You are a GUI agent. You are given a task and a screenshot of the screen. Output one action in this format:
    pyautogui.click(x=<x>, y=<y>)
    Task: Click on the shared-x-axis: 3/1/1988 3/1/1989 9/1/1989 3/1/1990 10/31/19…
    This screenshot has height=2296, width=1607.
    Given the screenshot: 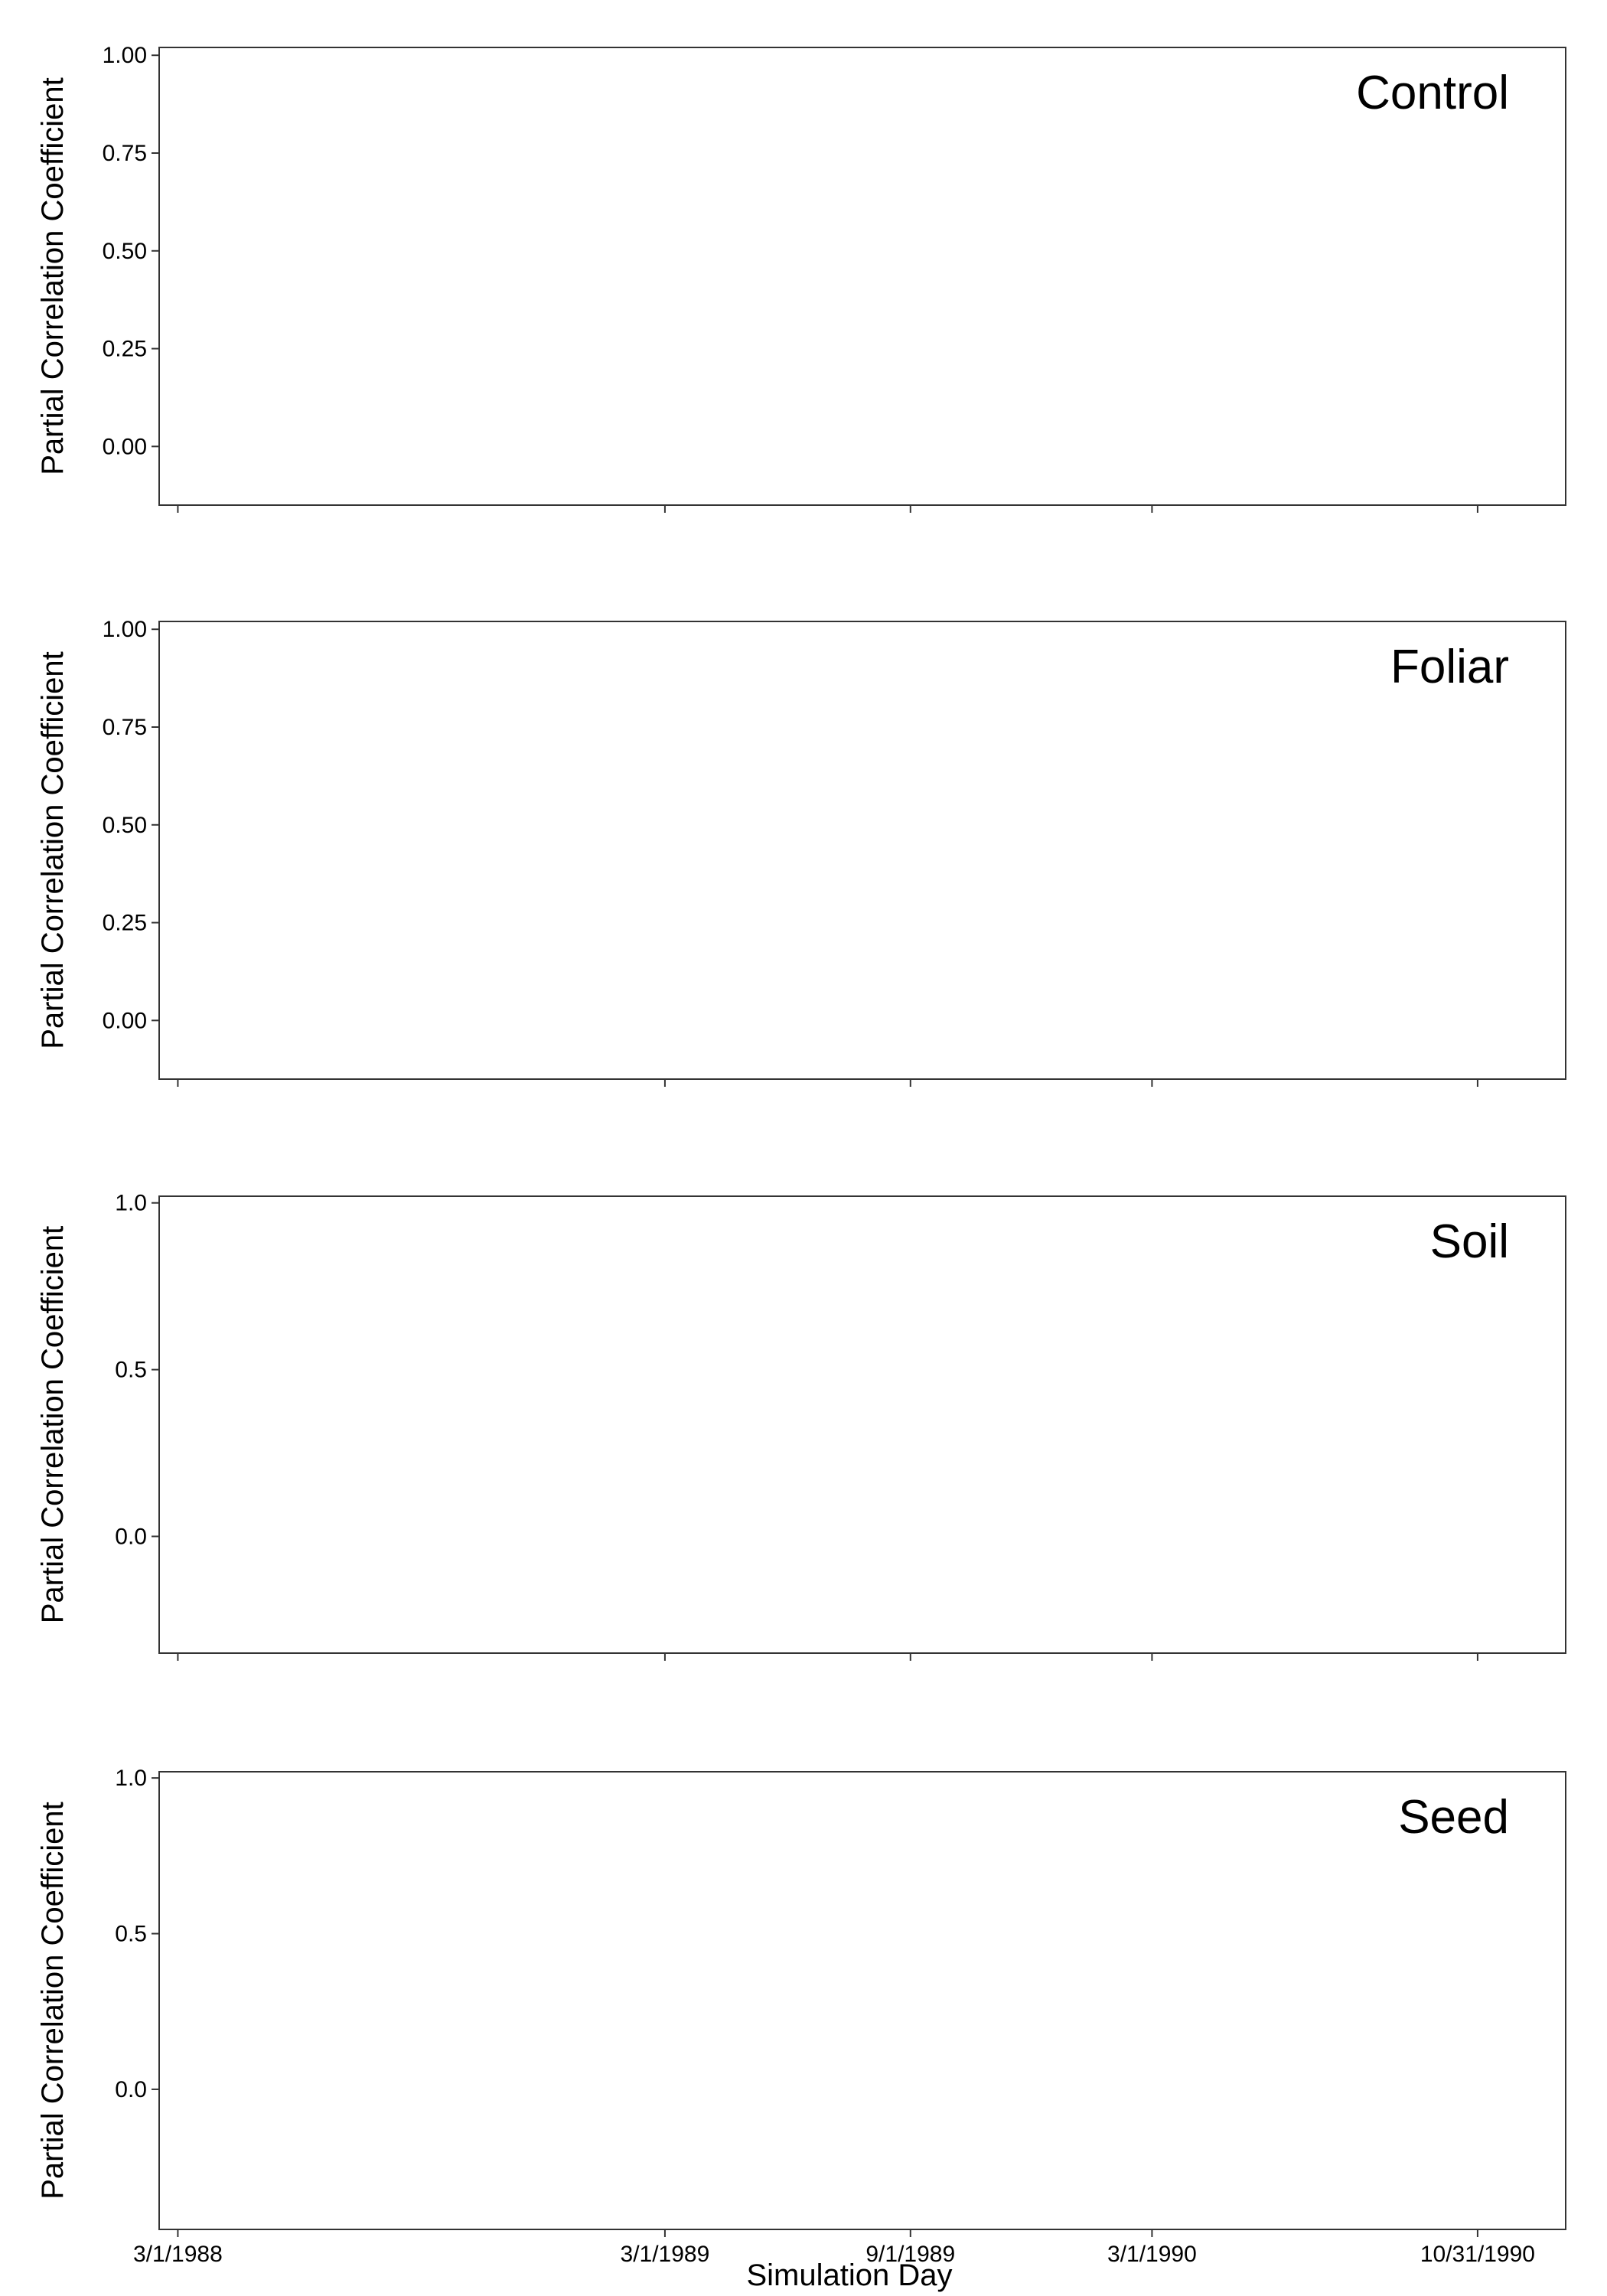 What is the action you would take?
    pyautogui.click(x=834, y=2254)
    